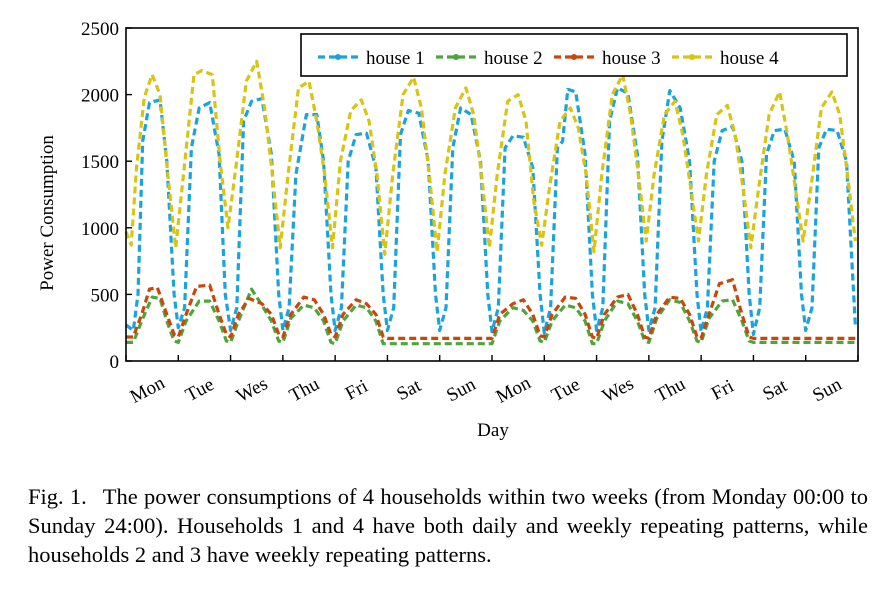  Describe the element at coordinates (493, 430) in the screenshot. I see `x-axis-label: Day` at that location.